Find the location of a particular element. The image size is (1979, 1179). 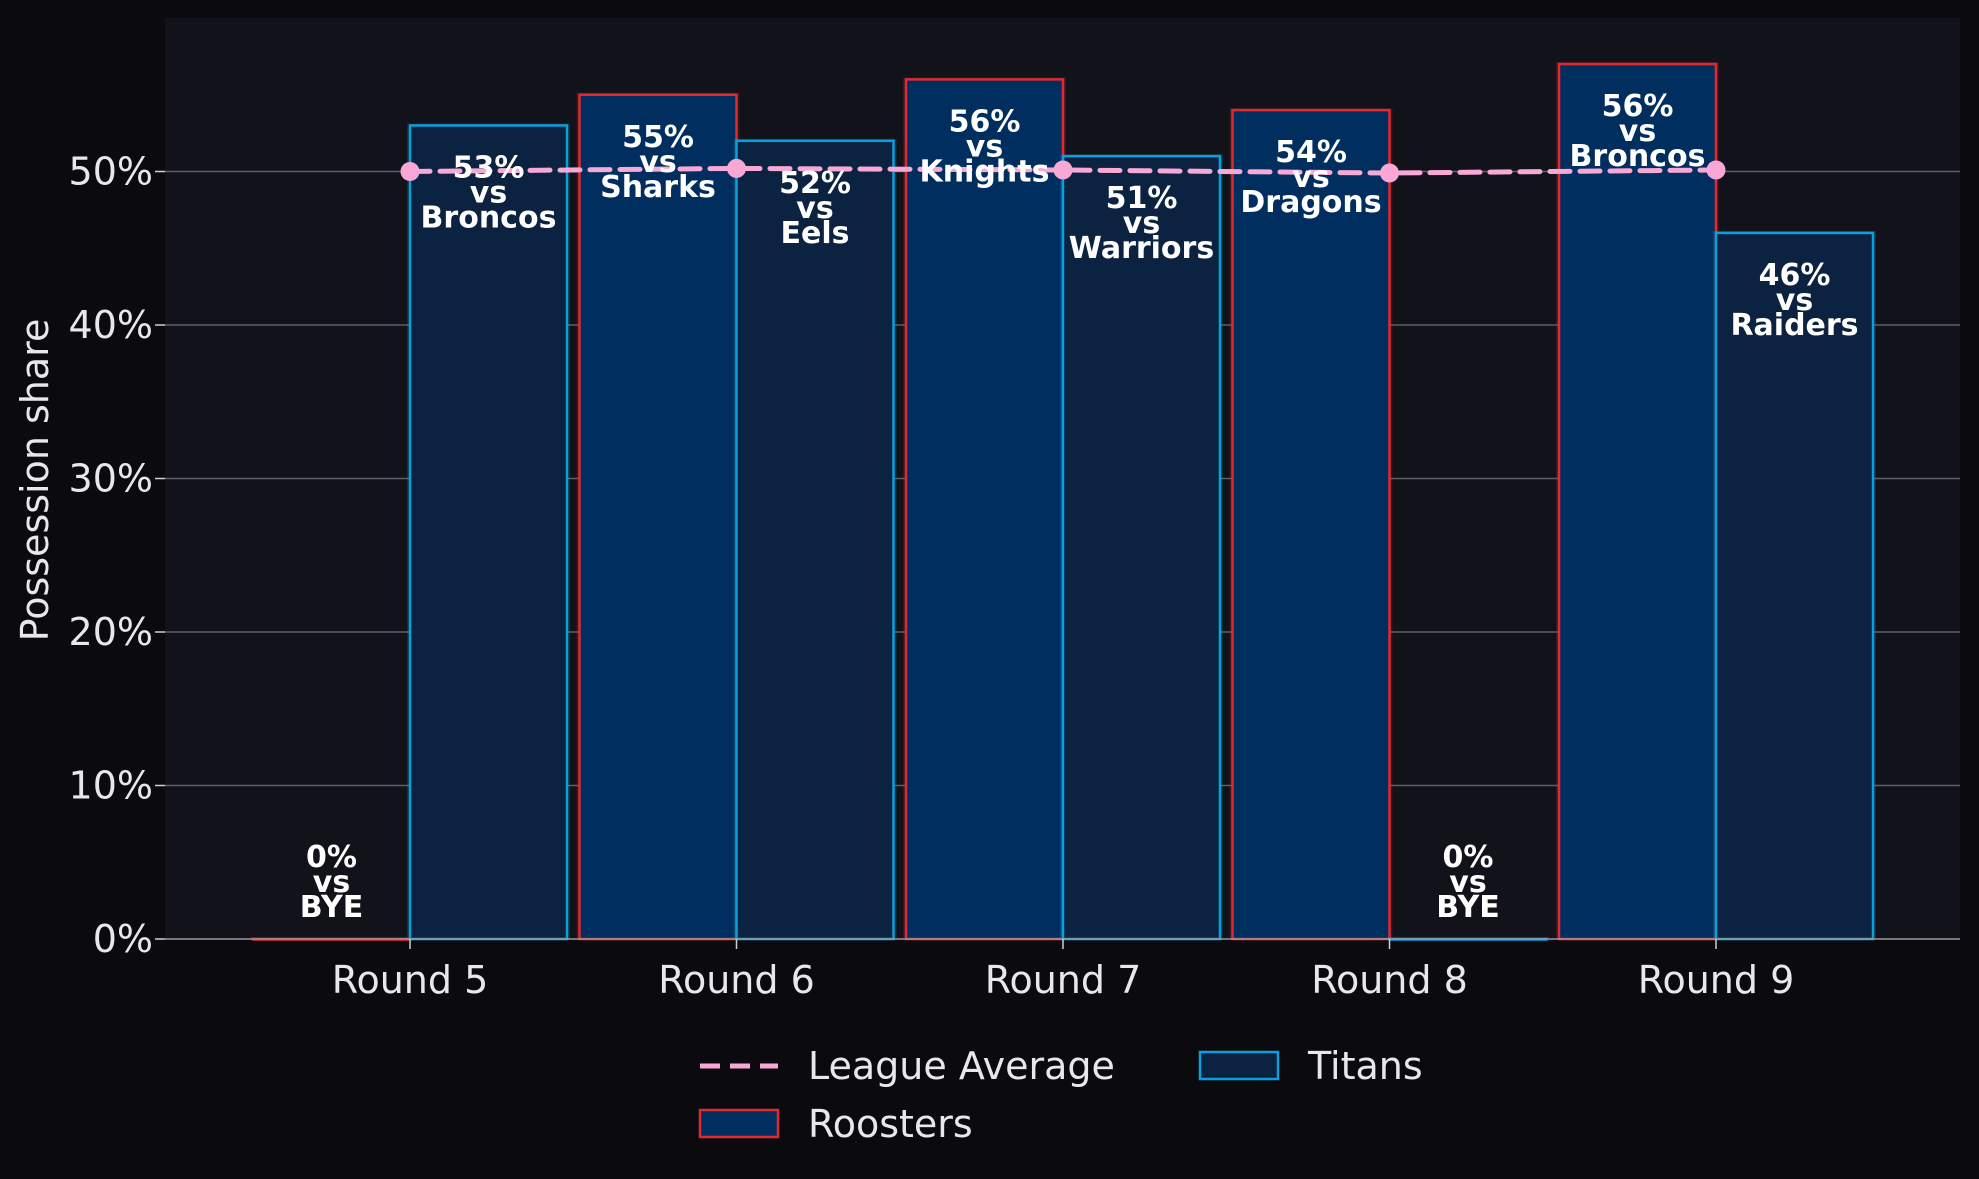

legend: League Average Roosters Titans is located at coordinates (1060, 1095).